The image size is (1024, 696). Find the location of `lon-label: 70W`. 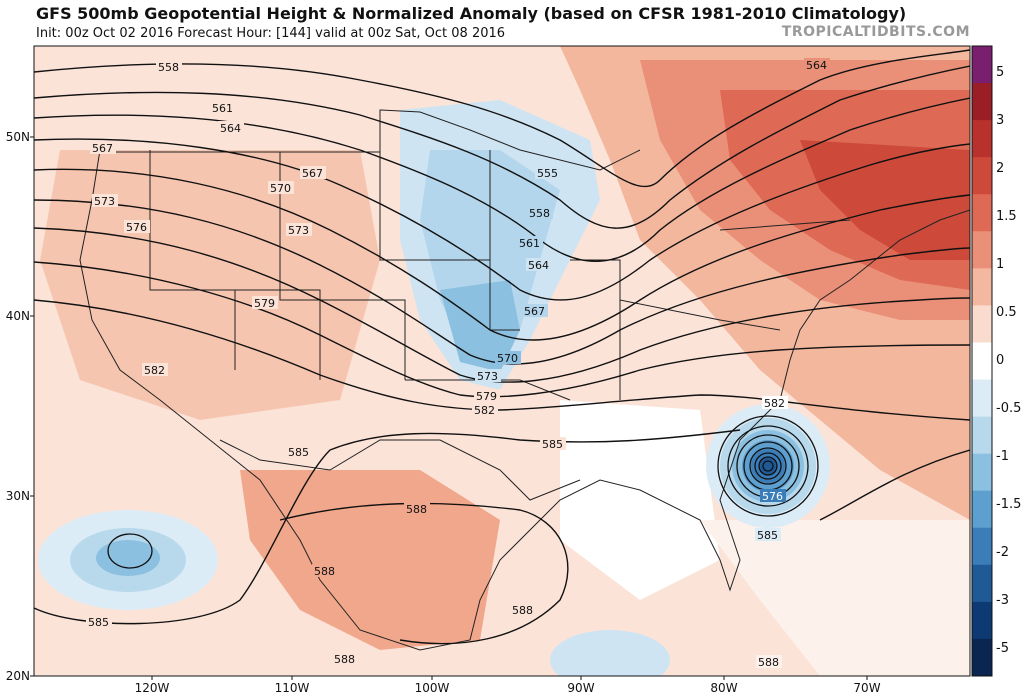

lon-label: 70W is located at coordinates (866, 688).